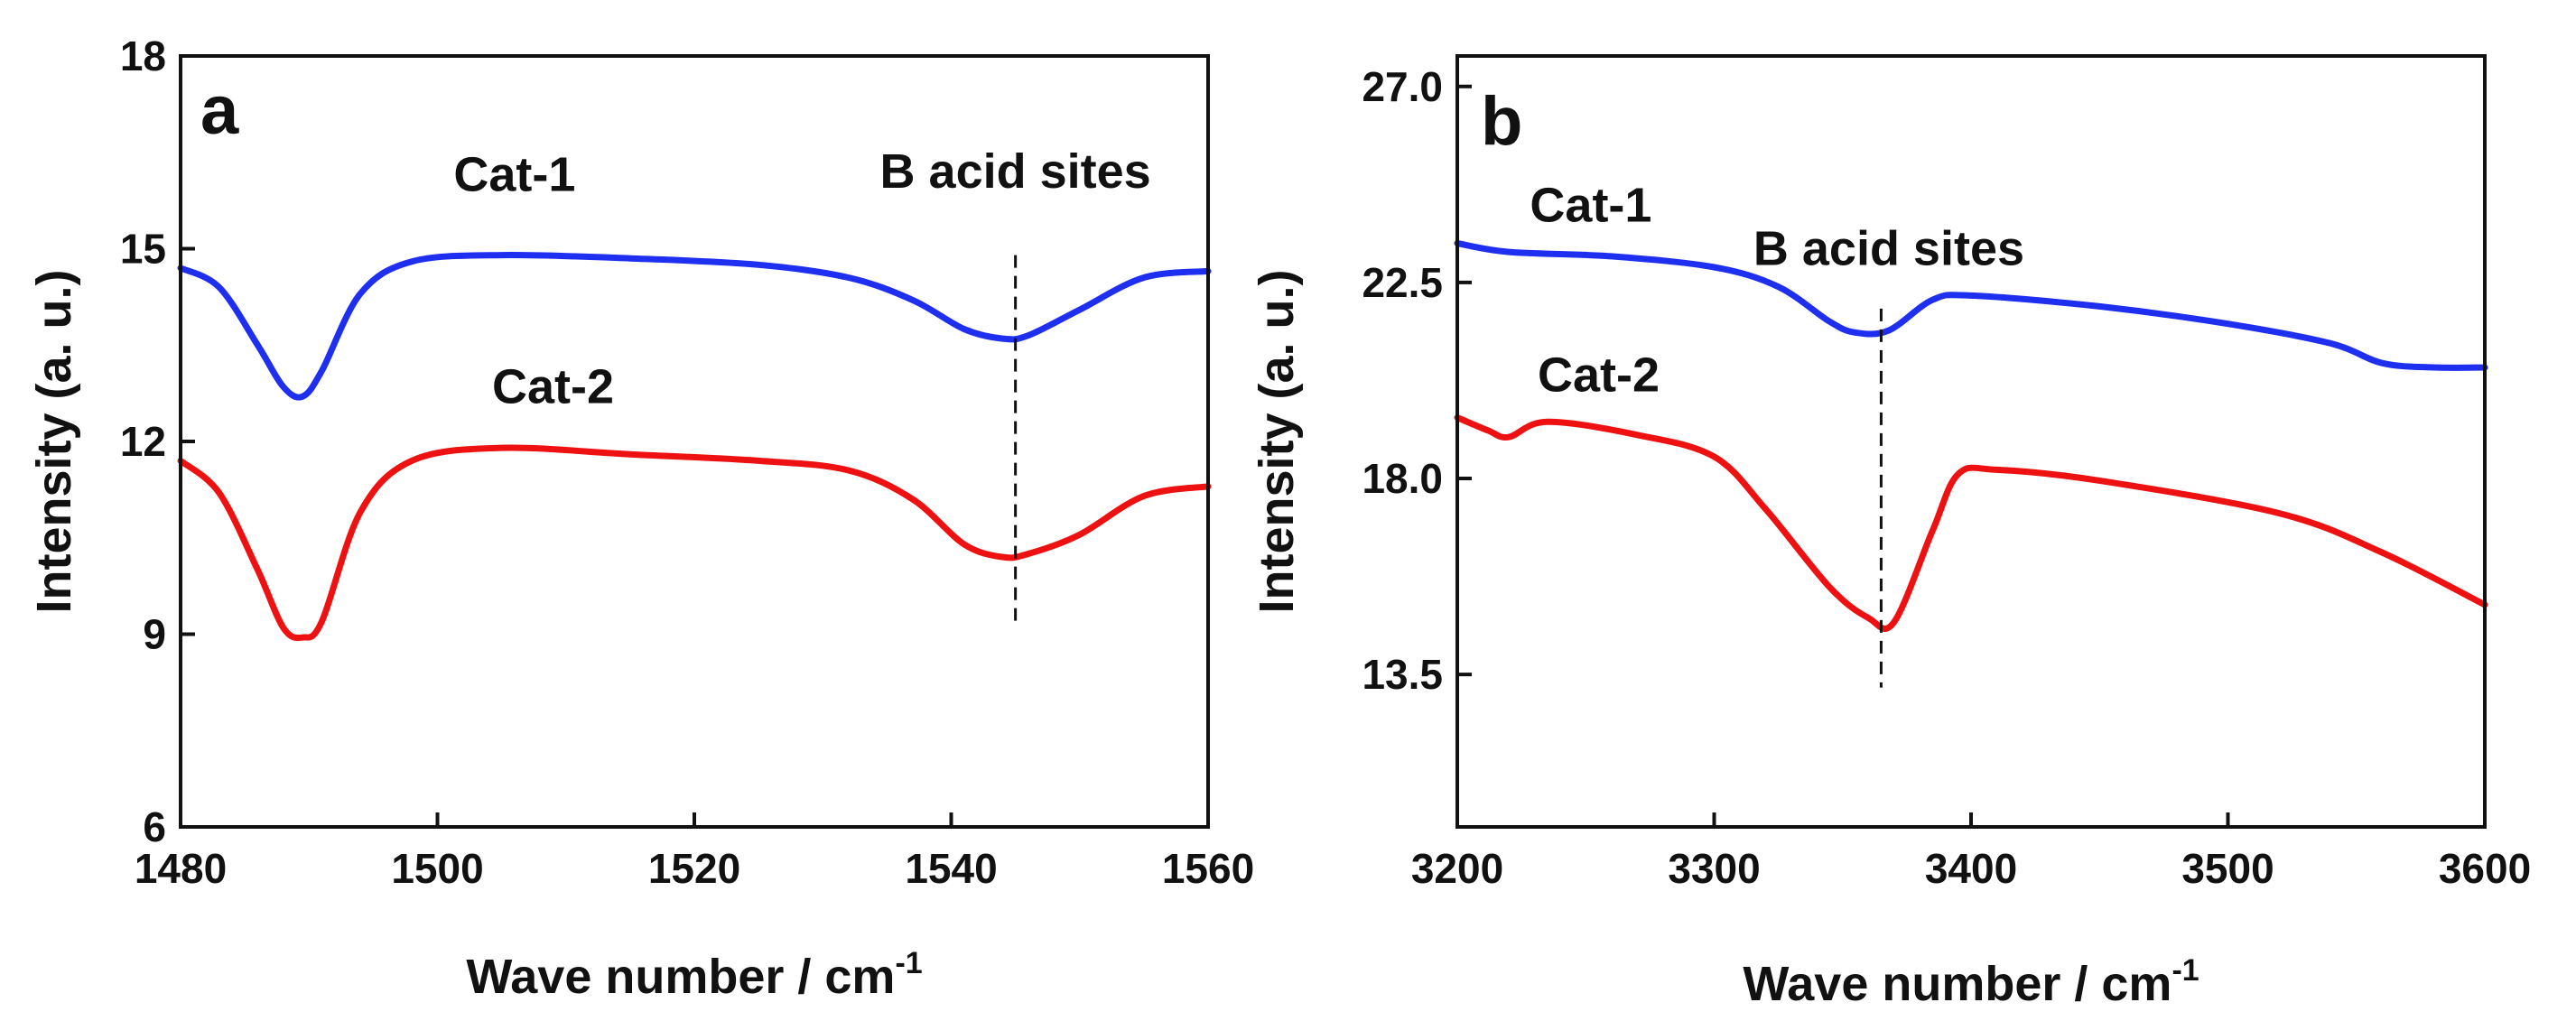 Image resolution: width=2576 pixels, height=1021 pixels. I want to click on annotation-cat2-a: Cat-2, so click(553, 386).